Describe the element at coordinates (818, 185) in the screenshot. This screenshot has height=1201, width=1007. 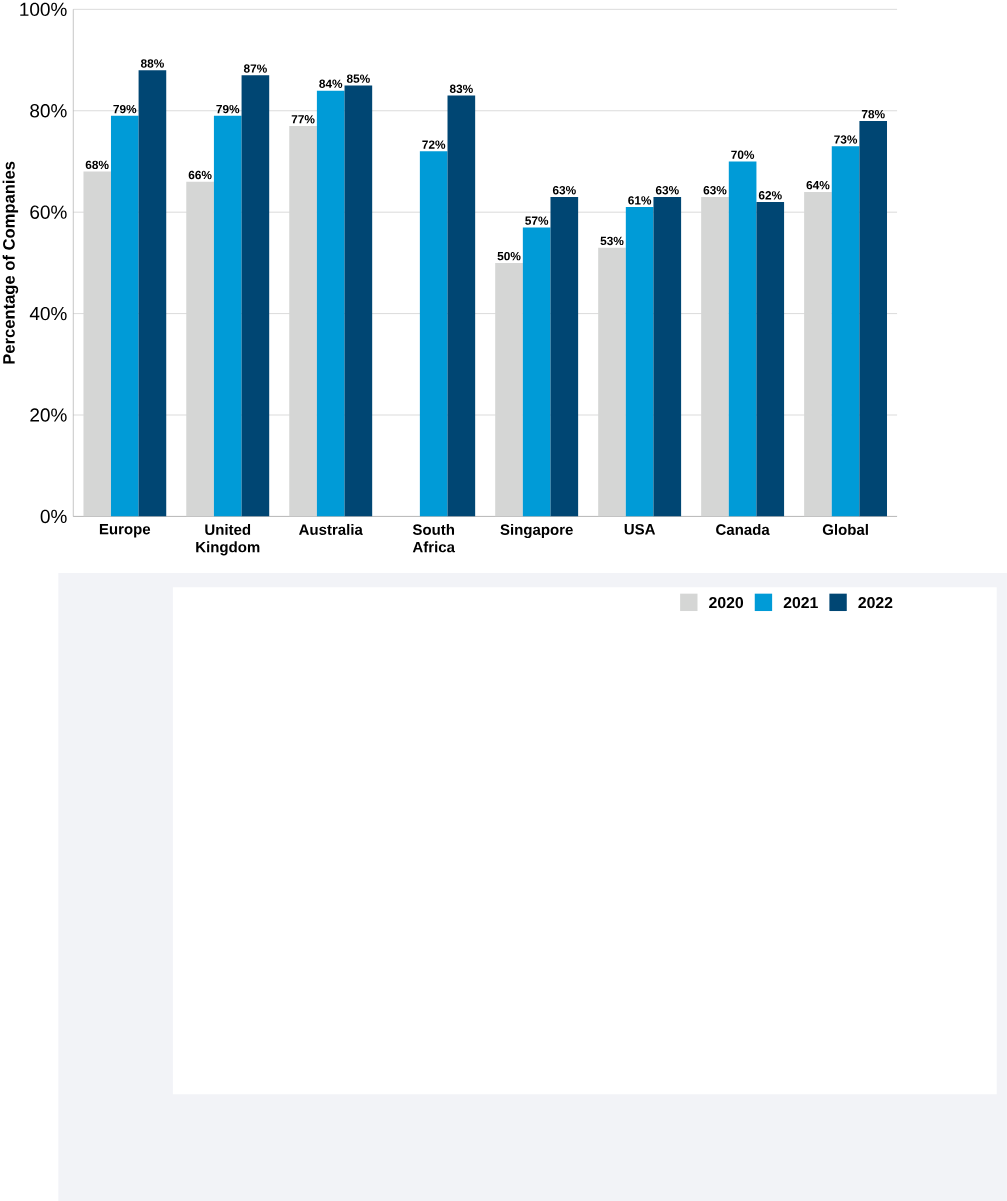
I see `data-label: 64%` at that location.